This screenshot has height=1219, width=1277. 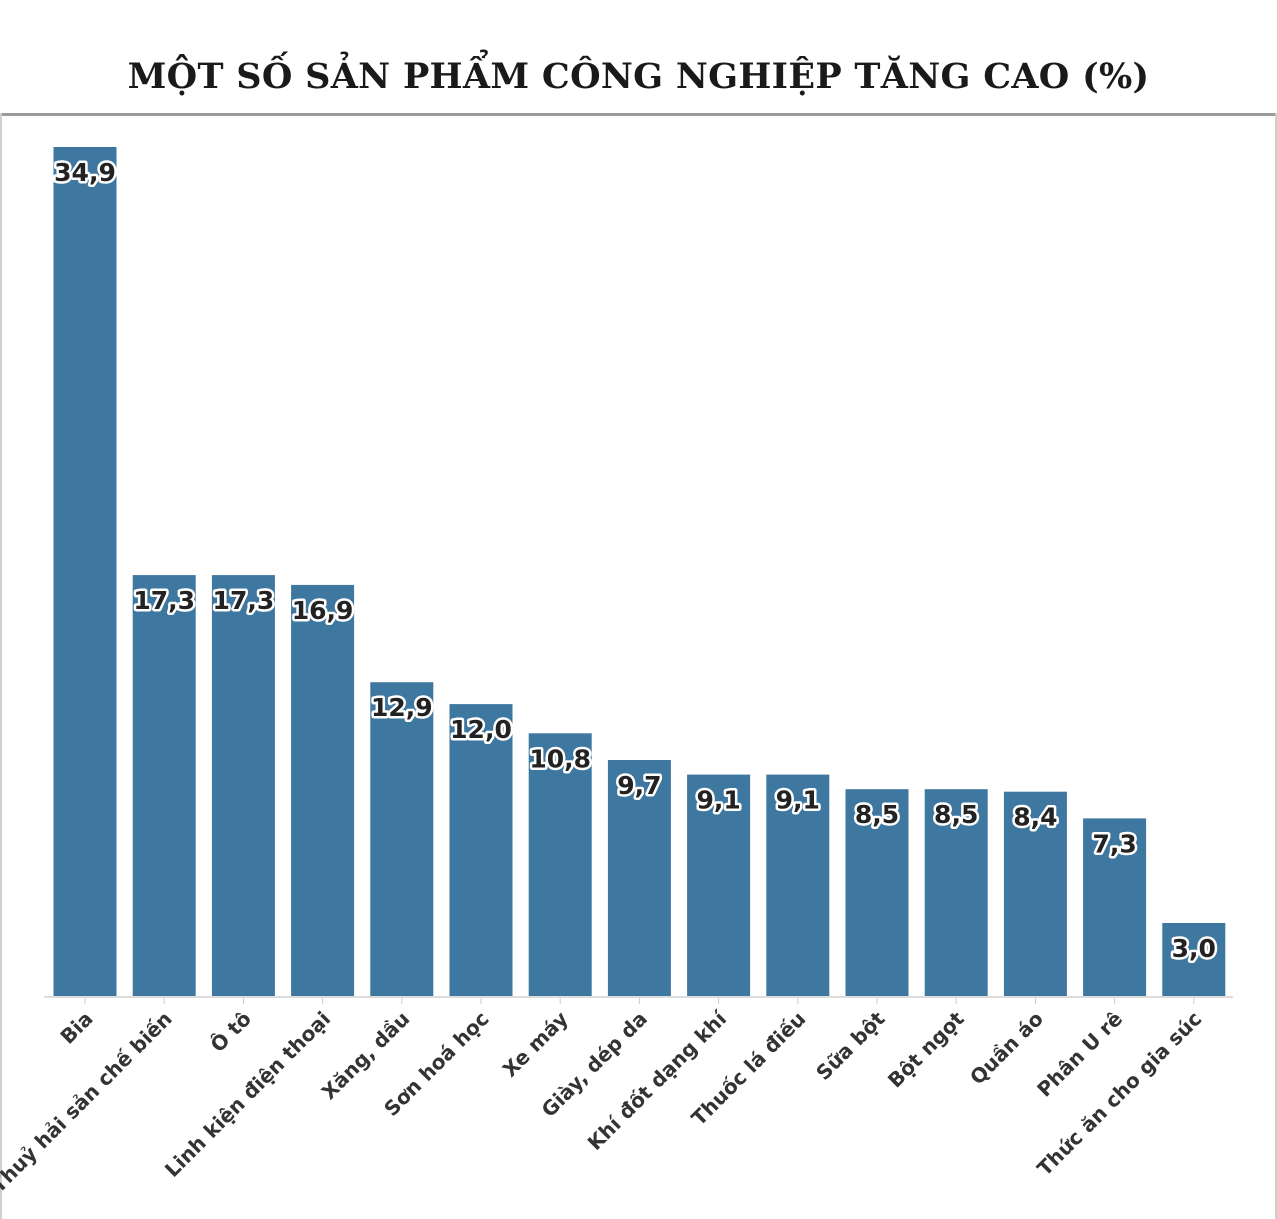 I want to click on title-divider, so click(x=638, y=114).